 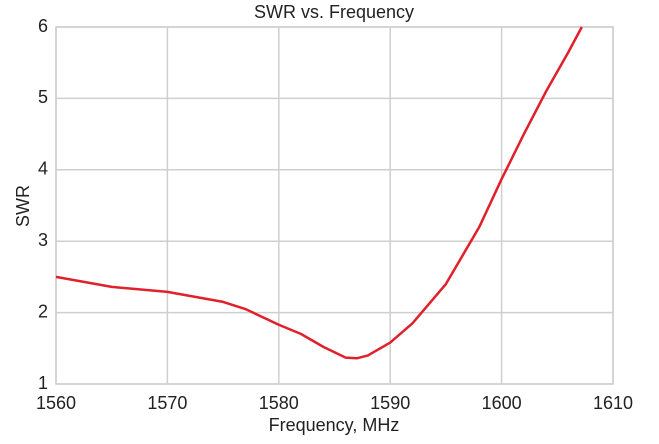 What do you see at coordinates (279, 403) in the screenshot?
I see `x-tick-label: 1580` at bounding box center [279, 403].